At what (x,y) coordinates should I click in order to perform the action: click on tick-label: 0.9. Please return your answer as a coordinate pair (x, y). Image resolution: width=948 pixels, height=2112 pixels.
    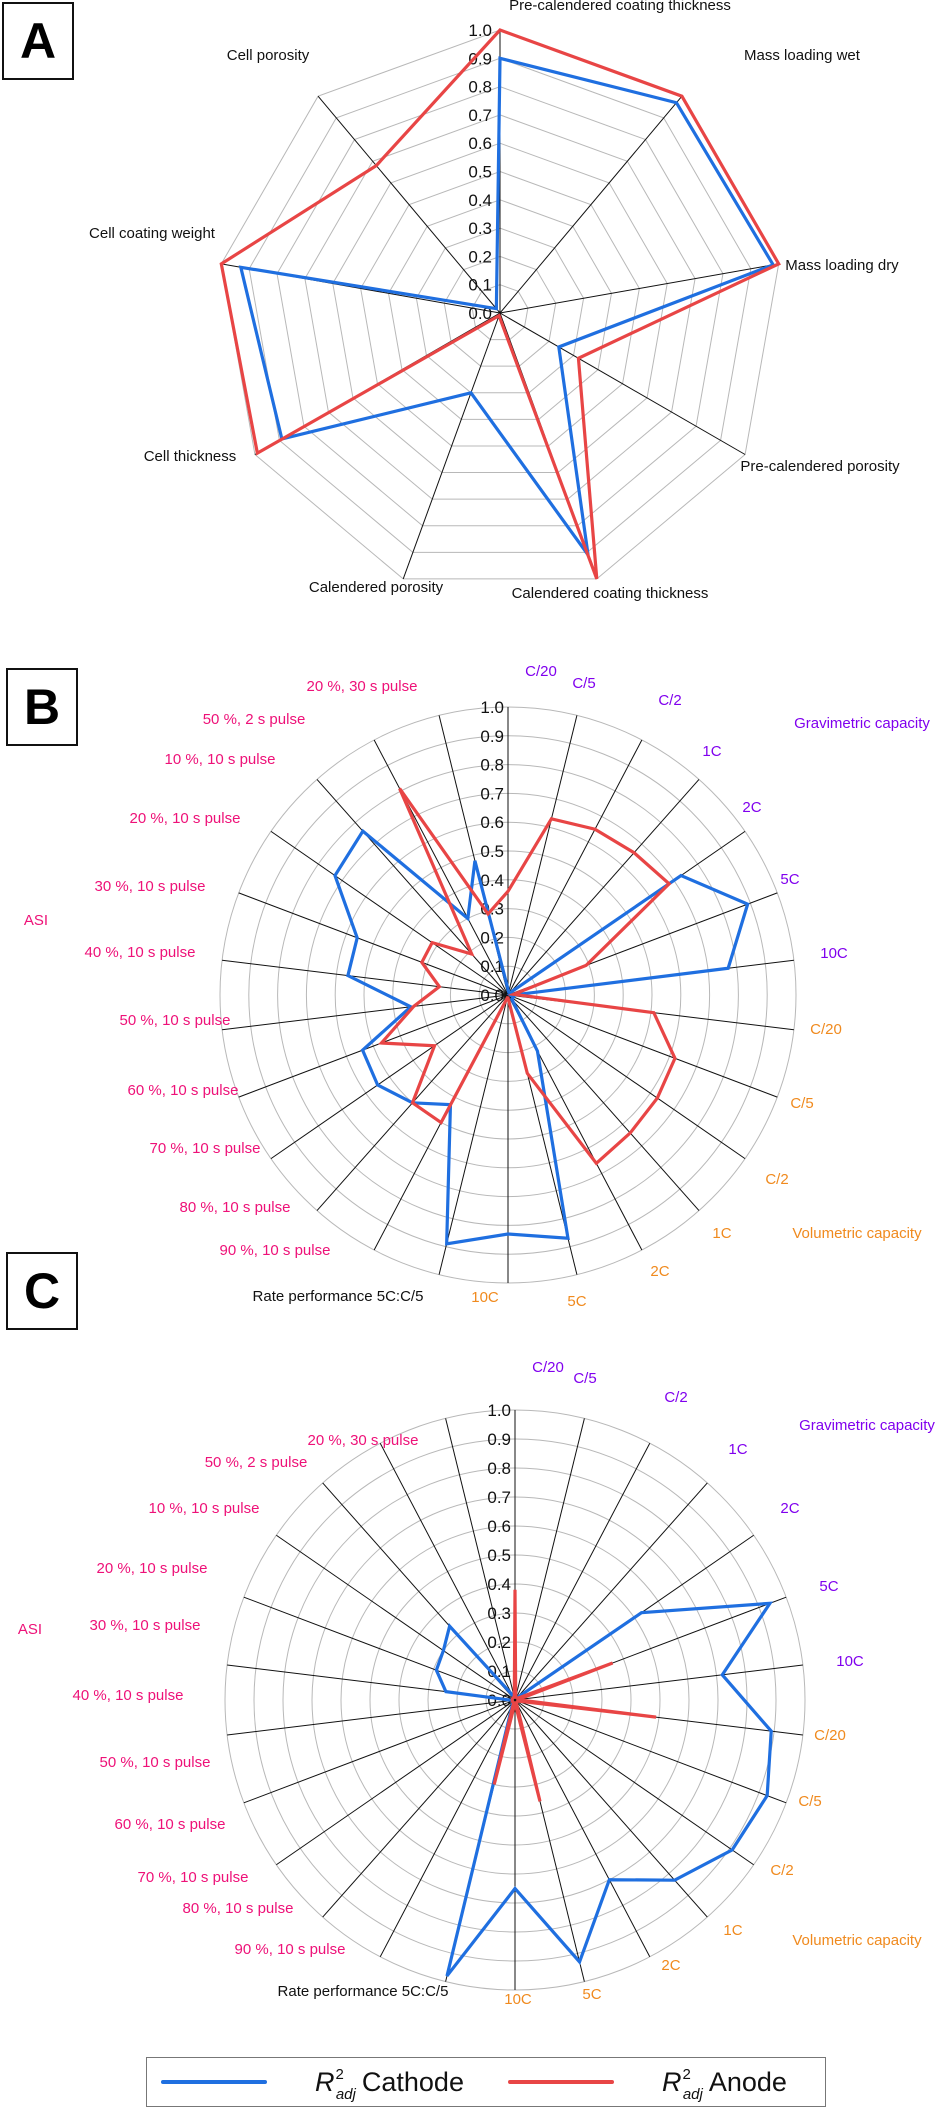
    Looking at the image, I should click on (492, 736).